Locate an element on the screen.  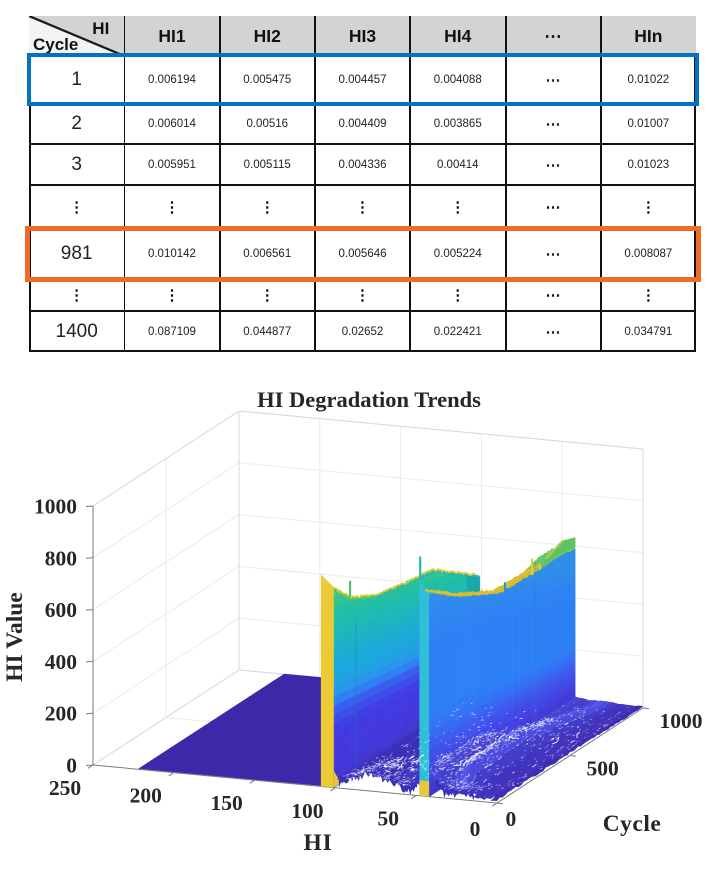
svg-text: 400 is located at coordinates (61, 662).